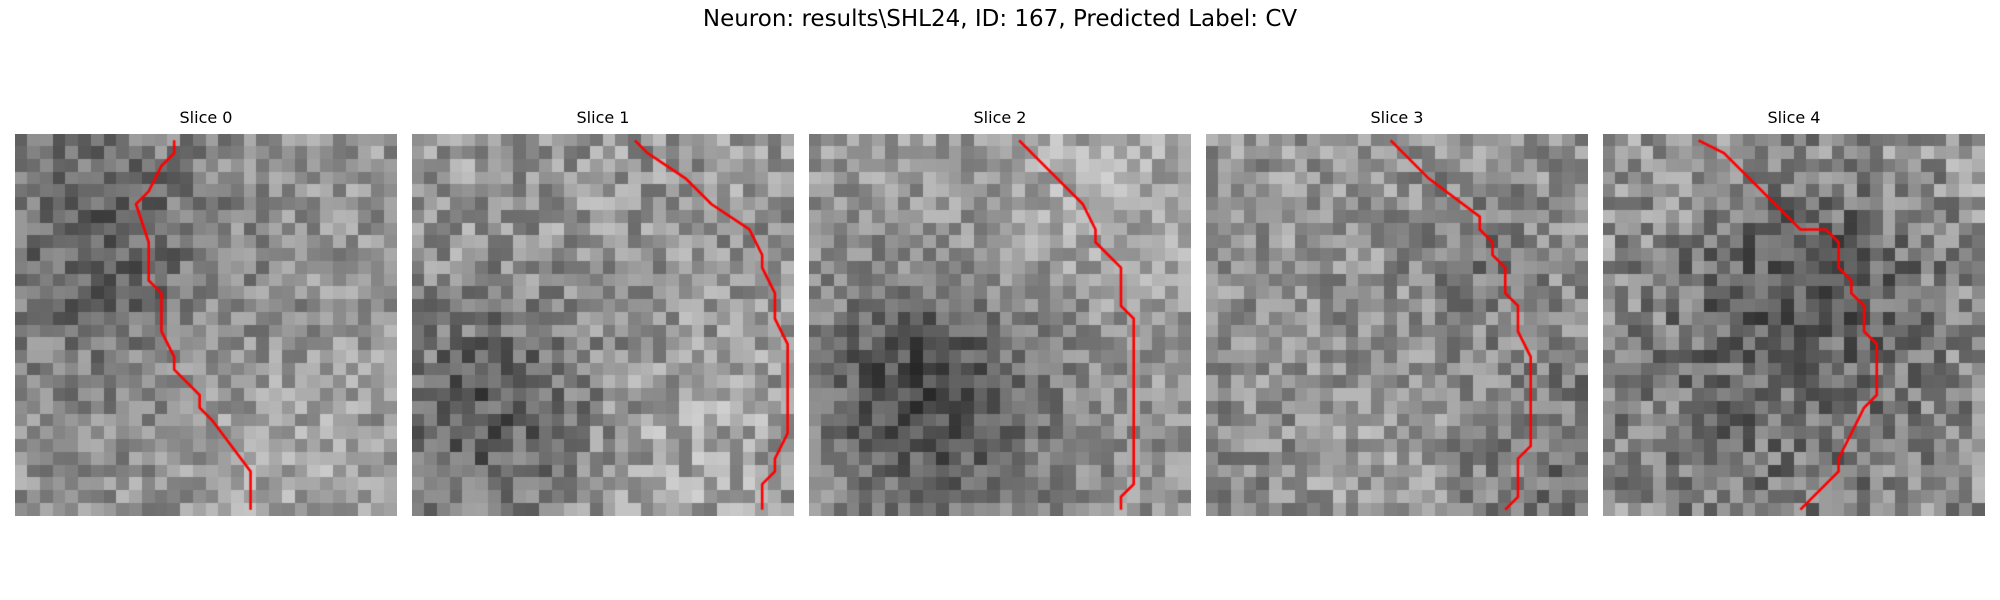  Describe the element at coordinates (206, 117) in the screenshot. I see `slice-title: Slice 0` at that location.